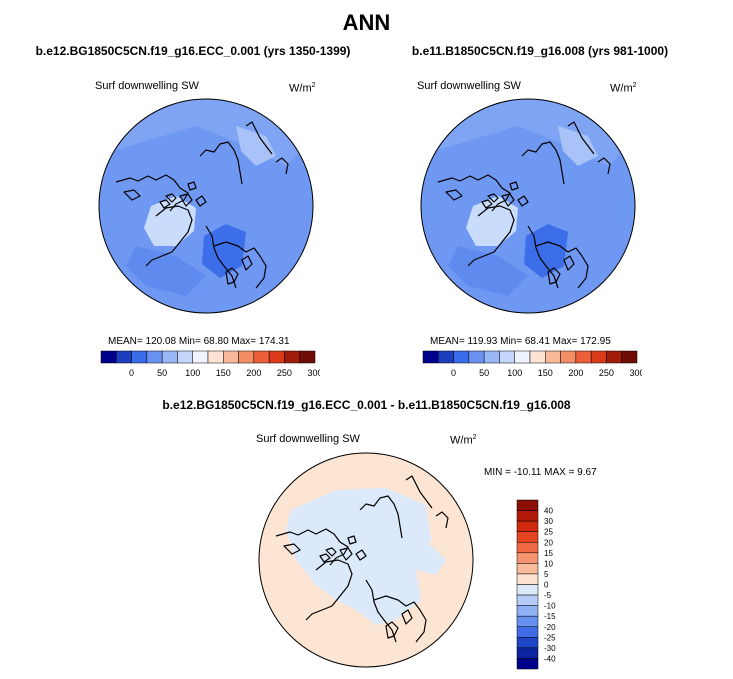 The height and width of the screenshot is (679, 733). What do you see at coordinates (162, 373) in the screenshot?
I see `colorbar-1-tick-label: 50` at bounding box center [162, 373].